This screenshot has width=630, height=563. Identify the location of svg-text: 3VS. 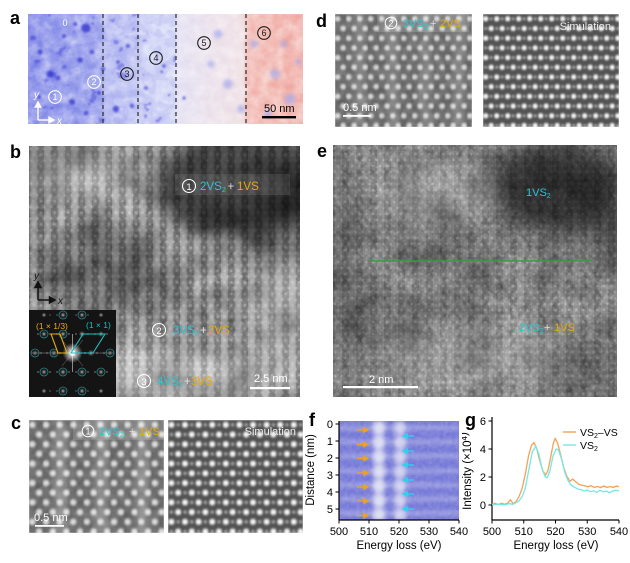
(202, 382).